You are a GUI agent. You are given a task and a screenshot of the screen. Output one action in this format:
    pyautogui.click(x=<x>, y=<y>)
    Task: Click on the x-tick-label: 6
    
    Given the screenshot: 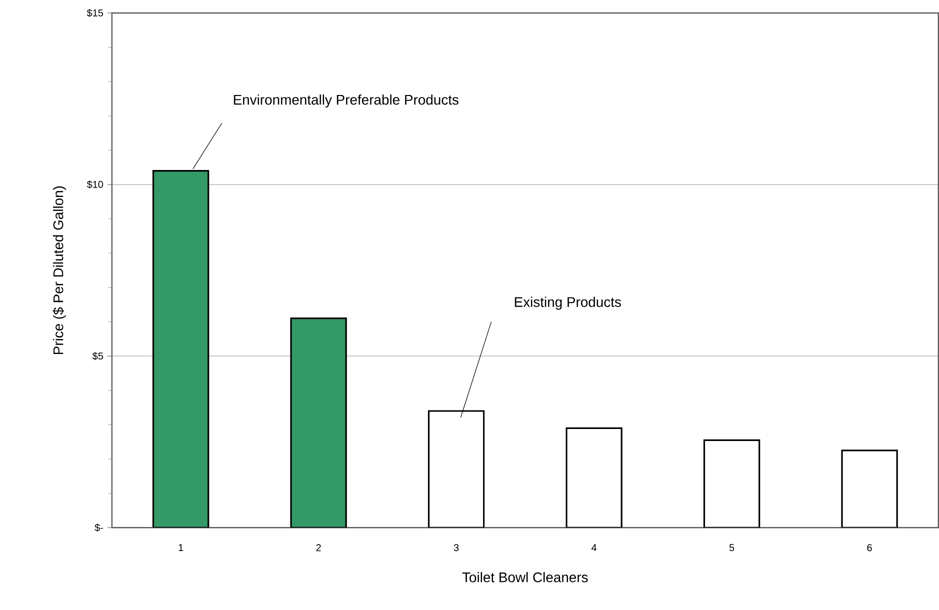 What is the action you would take?
    pyautogui.click(x=869, y=548)
    